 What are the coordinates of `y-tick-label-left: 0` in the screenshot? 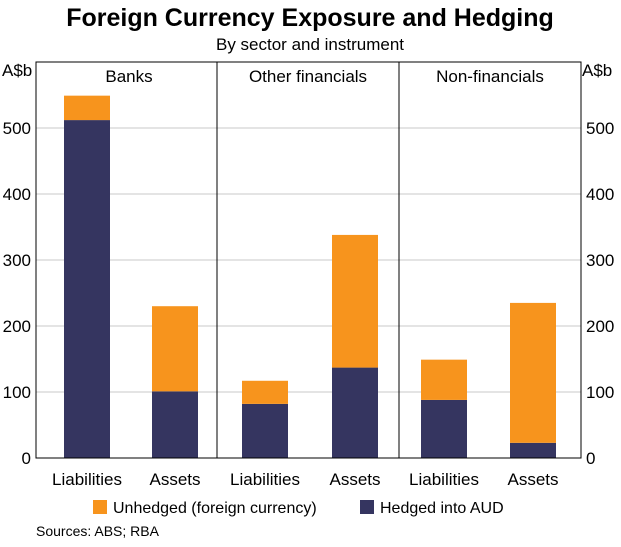 It's located at (26, 458).